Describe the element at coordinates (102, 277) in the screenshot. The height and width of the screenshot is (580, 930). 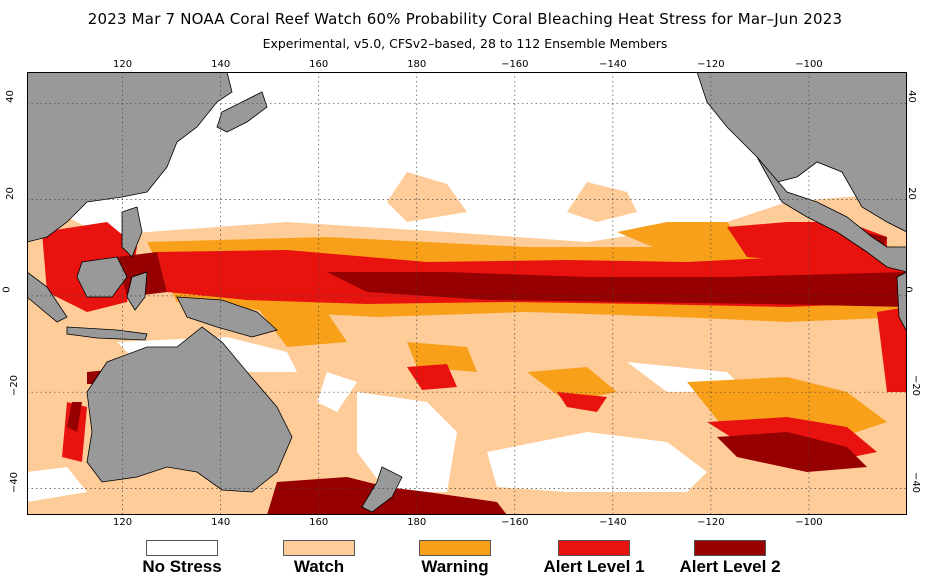
I see `land-borneo` at that location.